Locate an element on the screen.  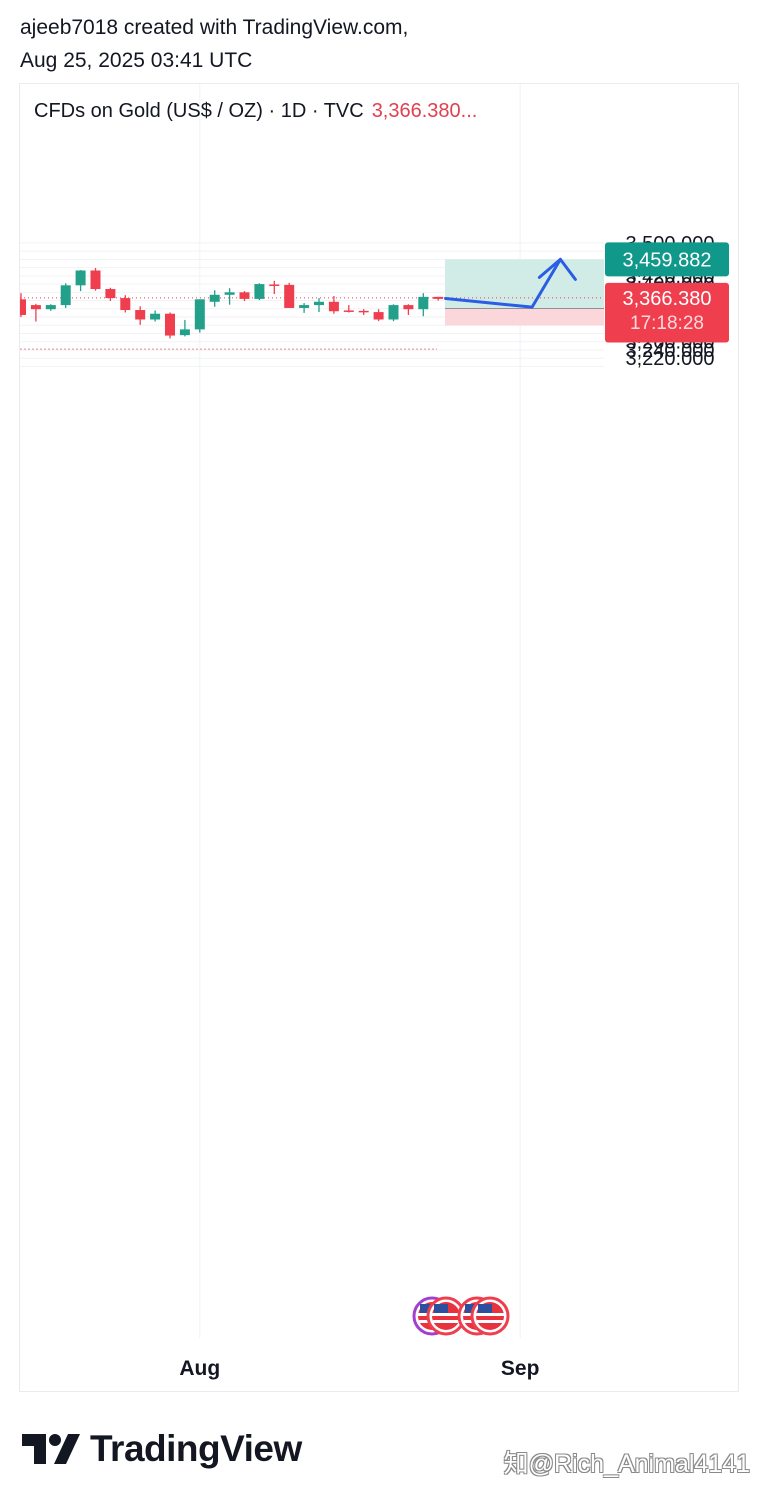
x-axis-label: Aug is located at coordinates (199, 1368).